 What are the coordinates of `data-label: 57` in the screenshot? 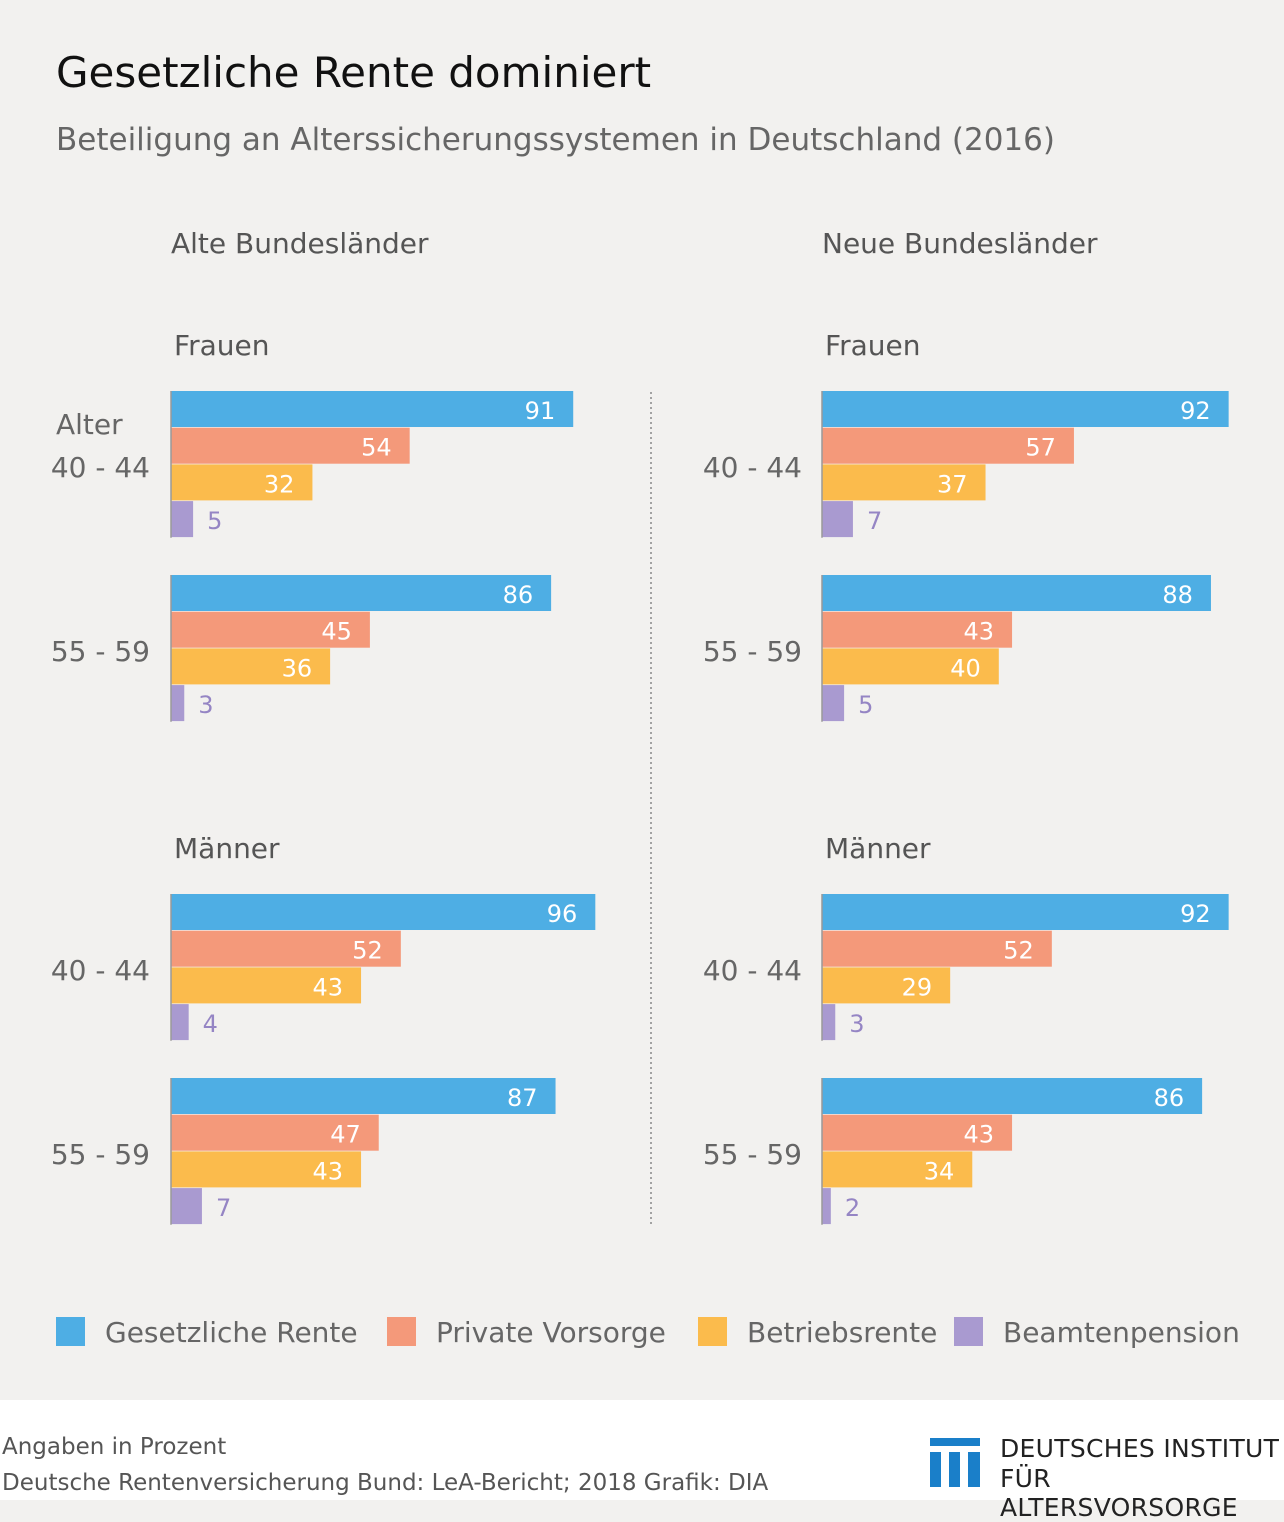 It's located at (1040, 448).